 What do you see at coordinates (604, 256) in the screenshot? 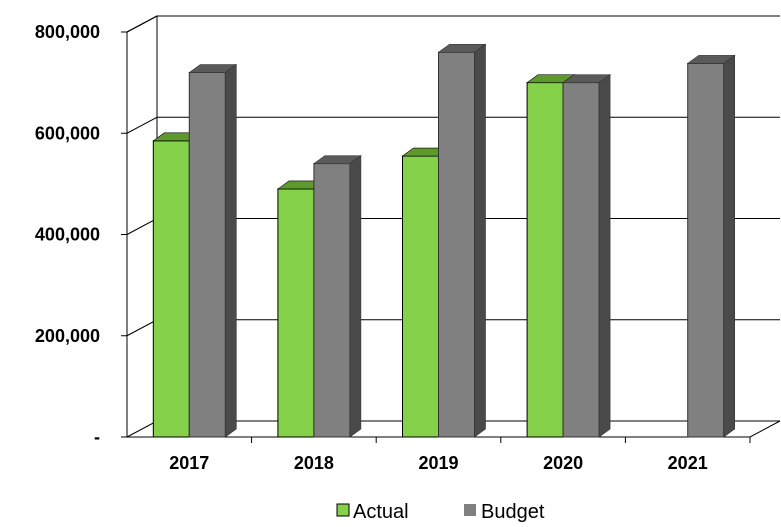
I see `bar-side-budget-2020` at bounding box center [604, 256].